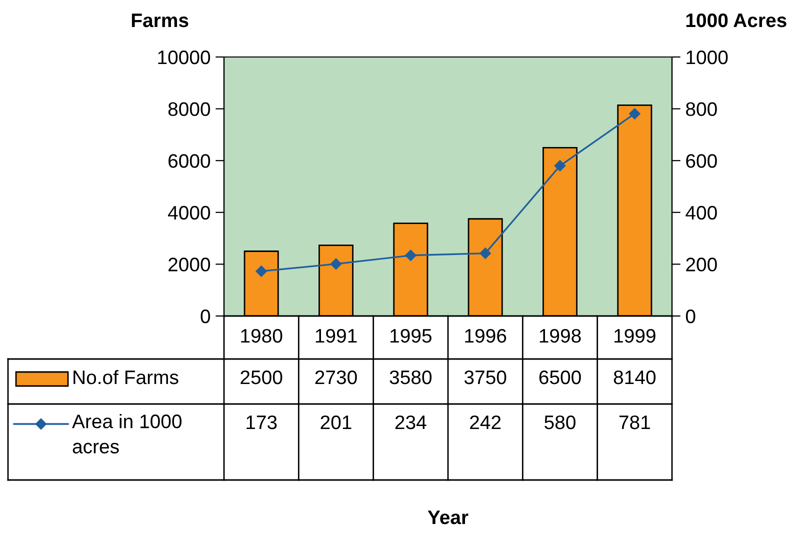  I want to click on y-tick-label: 6000, so click(189, 161).